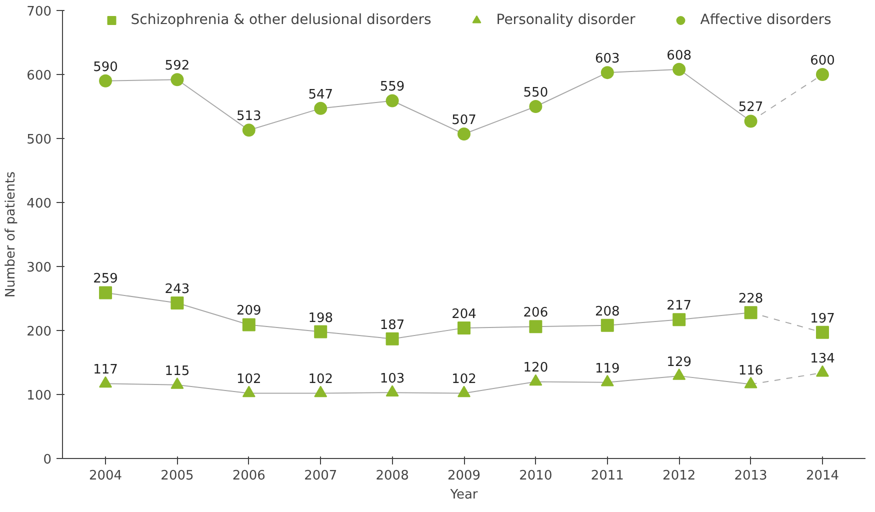 Image resolution: width=875 pixels, height=512 pixels. I want to click on data-label: 208, so click(607, 312).